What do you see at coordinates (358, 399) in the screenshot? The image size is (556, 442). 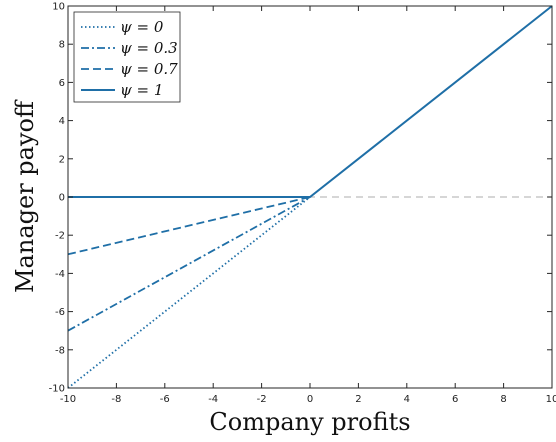 I see `x-tick-label-6: 2` at bounding box center [358, 399].